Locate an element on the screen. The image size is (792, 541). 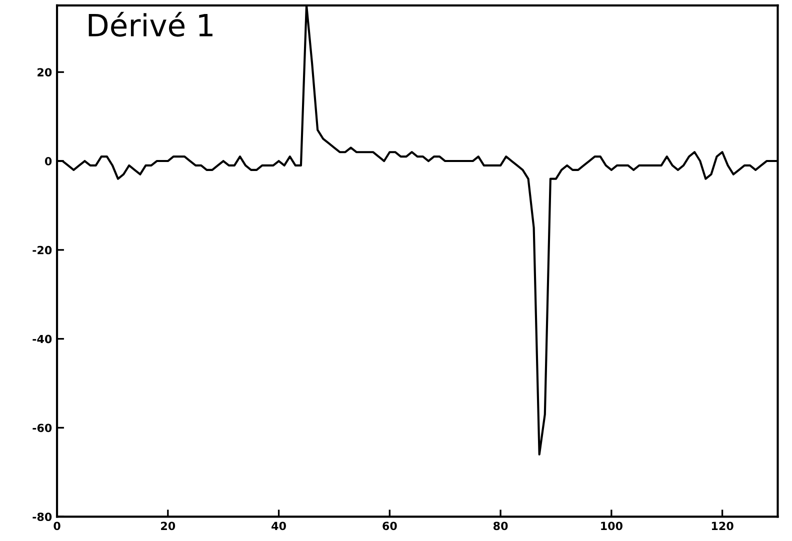
x-tick-label: 80 is located at coordinates (500, 526).